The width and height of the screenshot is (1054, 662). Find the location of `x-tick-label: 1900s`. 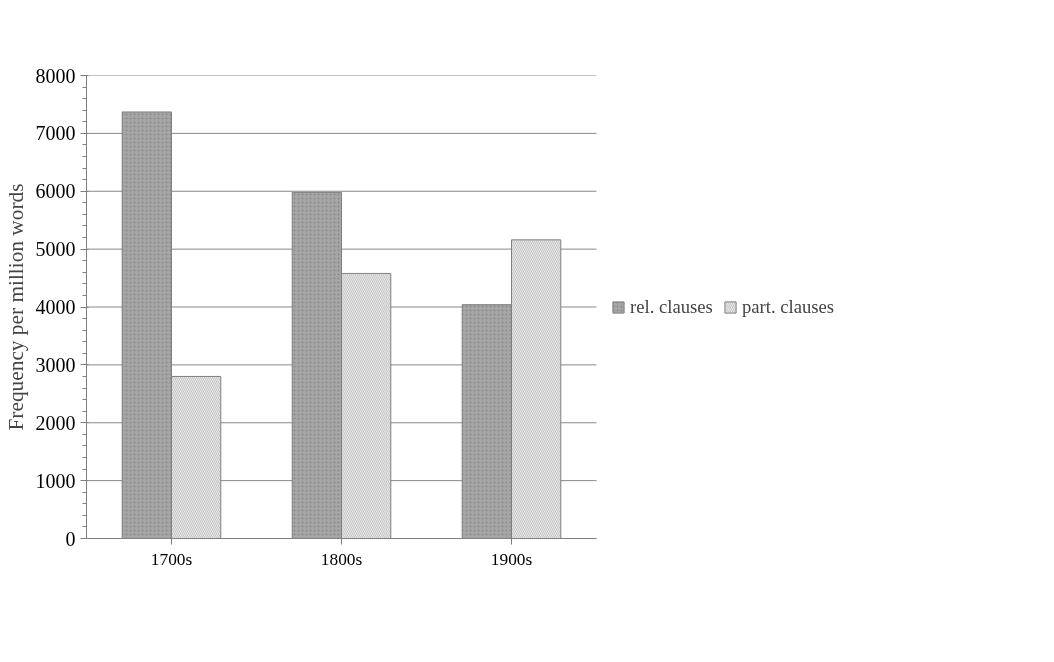

x-tick-label: 1900s is located at coordinates (511, 559).